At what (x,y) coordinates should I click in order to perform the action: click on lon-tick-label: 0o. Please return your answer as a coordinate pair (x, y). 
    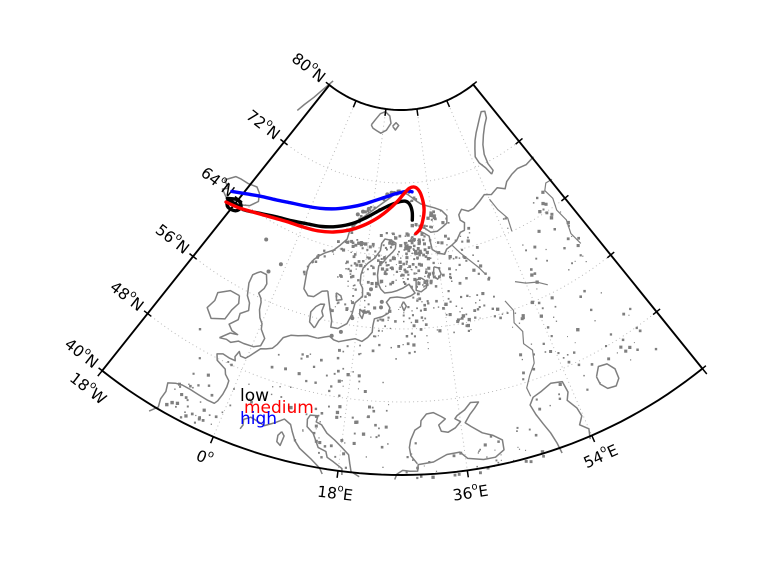
    Looking at the image, I should click on (205, 457).